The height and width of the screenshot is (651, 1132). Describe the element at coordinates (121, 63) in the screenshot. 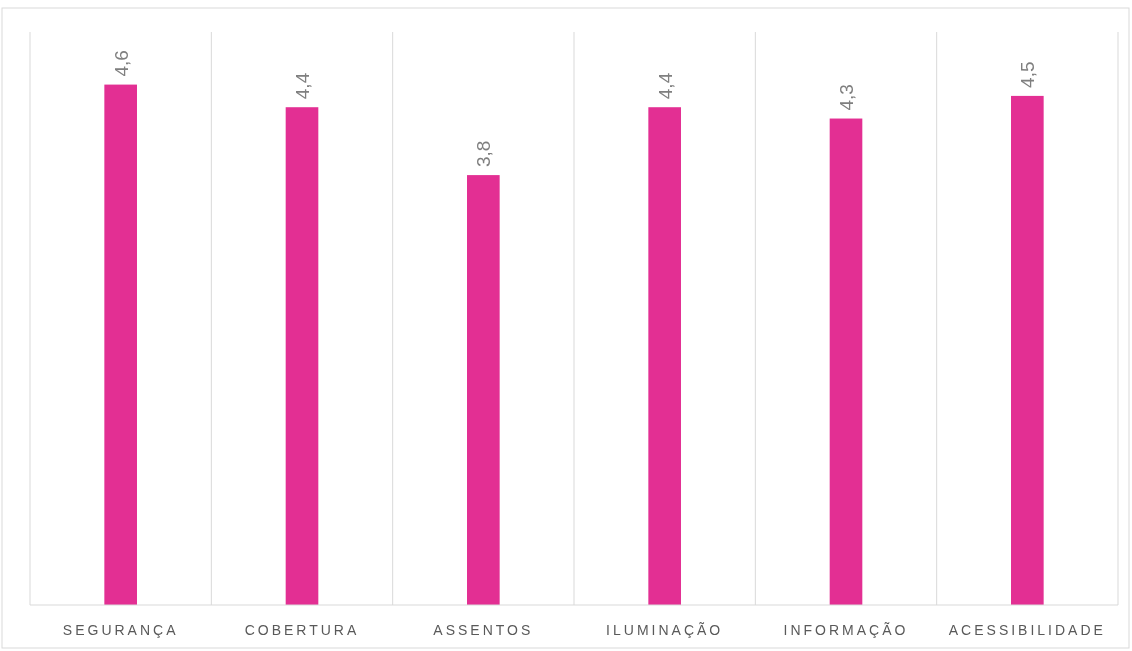

I see `data-label: 4,6` at that location.